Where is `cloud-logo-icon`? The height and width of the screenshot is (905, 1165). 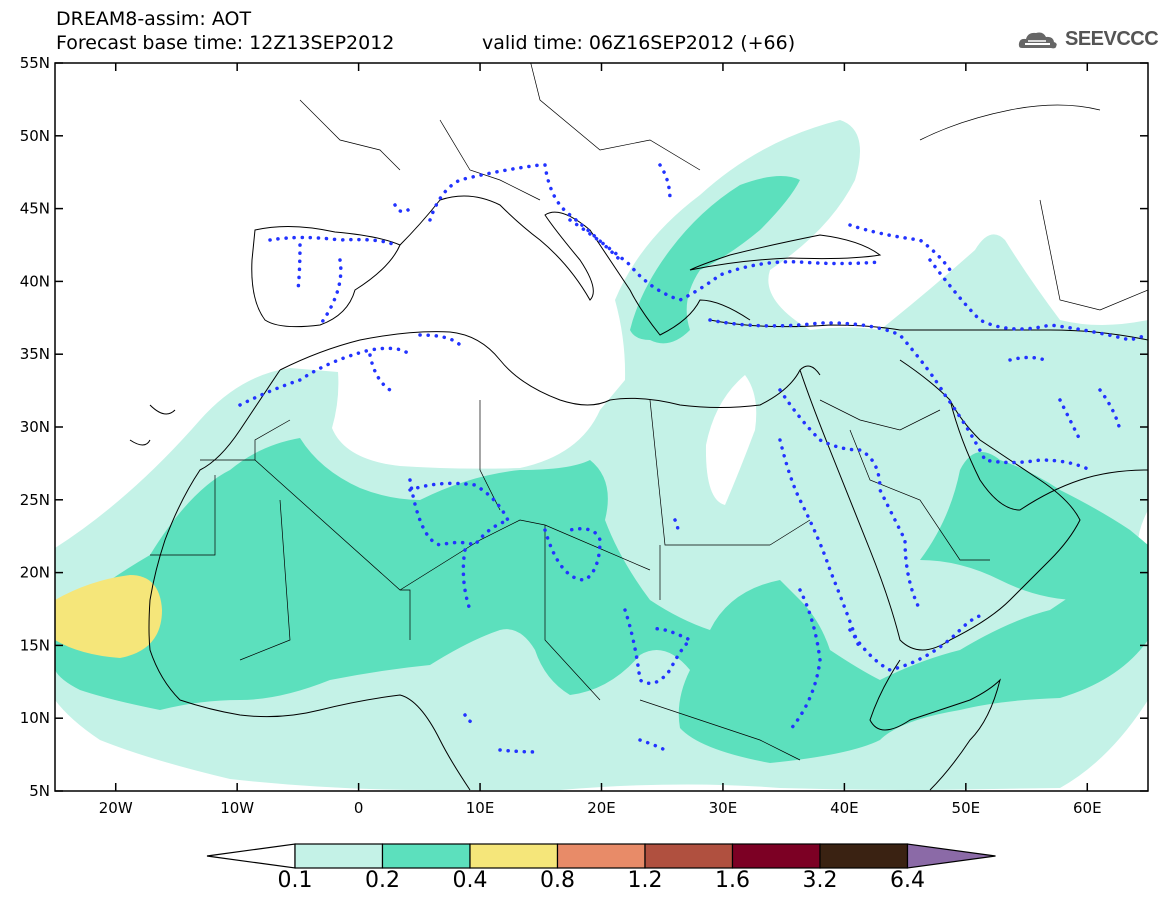
cloud-logo-icon is located at coordinates (1037, 40).